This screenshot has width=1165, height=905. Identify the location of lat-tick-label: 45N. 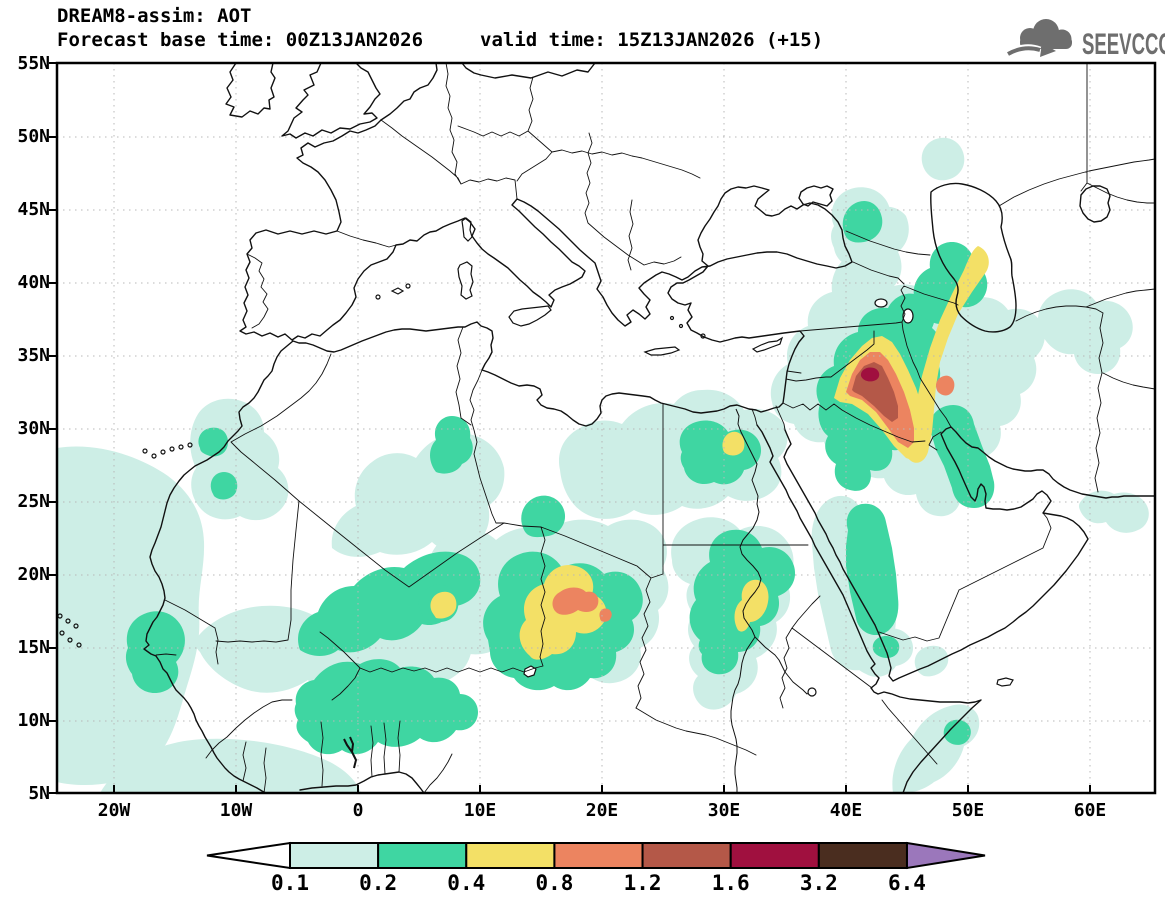
(33, 209).